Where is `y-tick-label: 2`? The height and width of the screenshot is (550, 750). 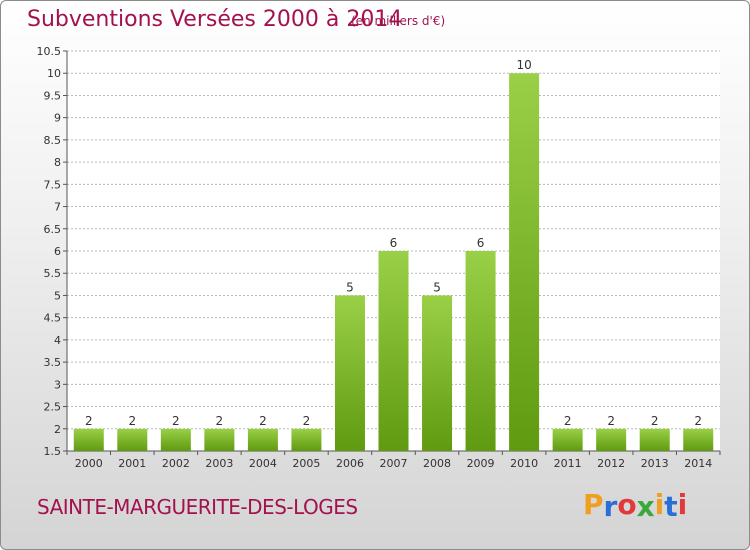
y-tick-label: 2 is located at coordinates (57, 429).